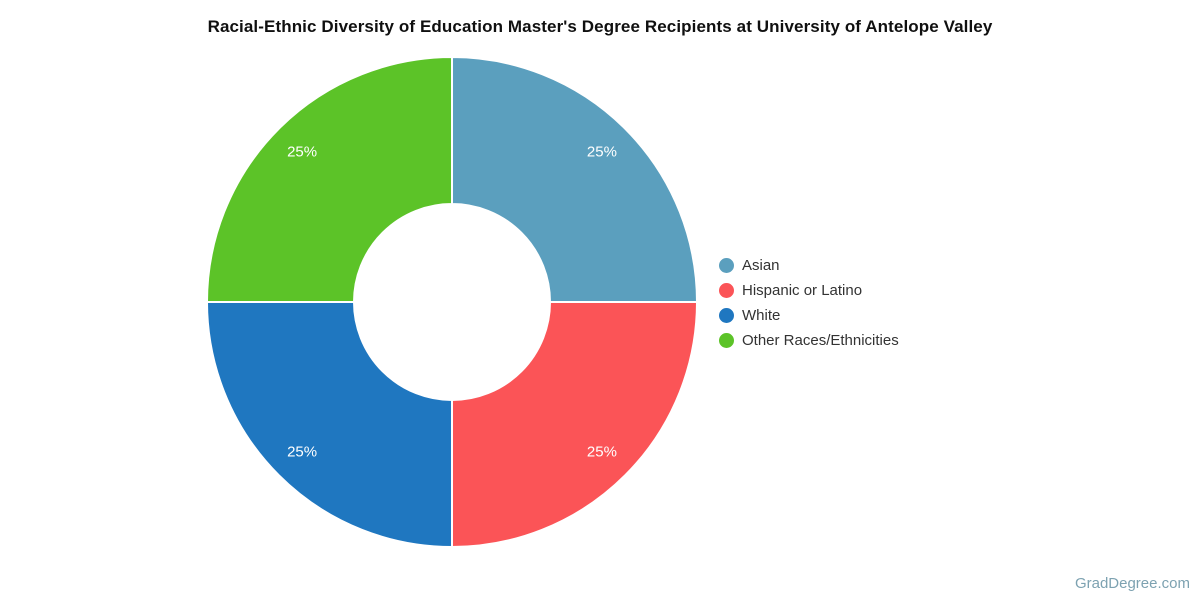 The image size is (1200, 600). Describe the element at coordinates (574, 424) in the screenshot. I see `donut-slice-hispanic-or-latino` at that location.